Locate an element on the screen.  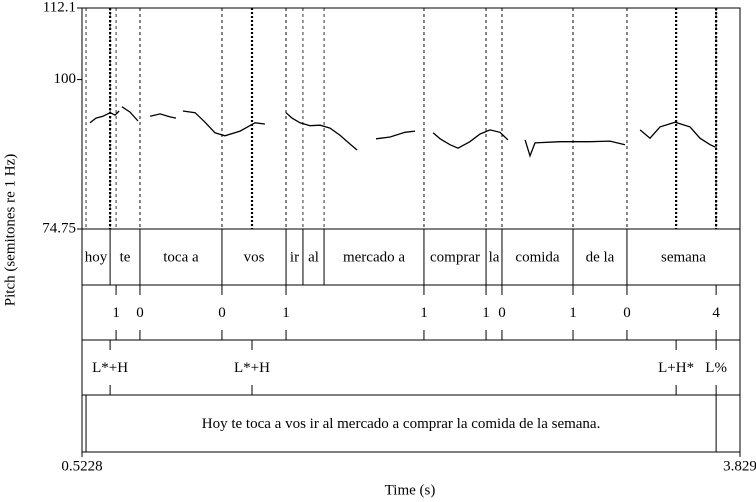
interval-label: mercado a is located at coordinates (374, 257).